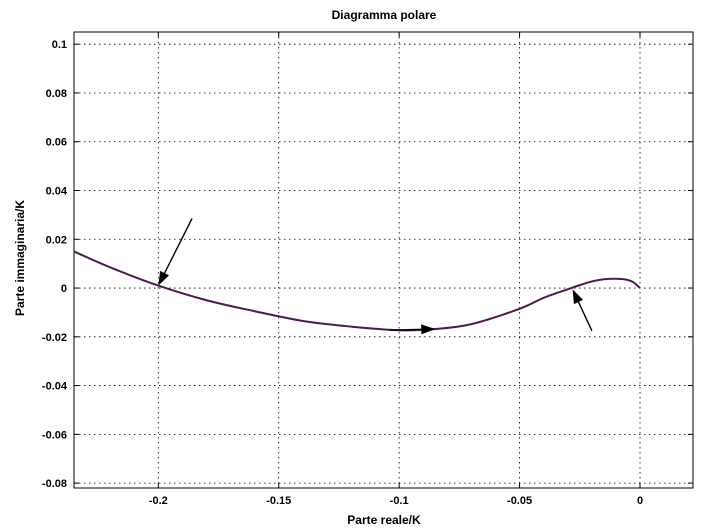  What do you see at coordinates (56, 240) in the screenshot?
I see `y-tick-label: 0.02` at bounding box center [56, 240].